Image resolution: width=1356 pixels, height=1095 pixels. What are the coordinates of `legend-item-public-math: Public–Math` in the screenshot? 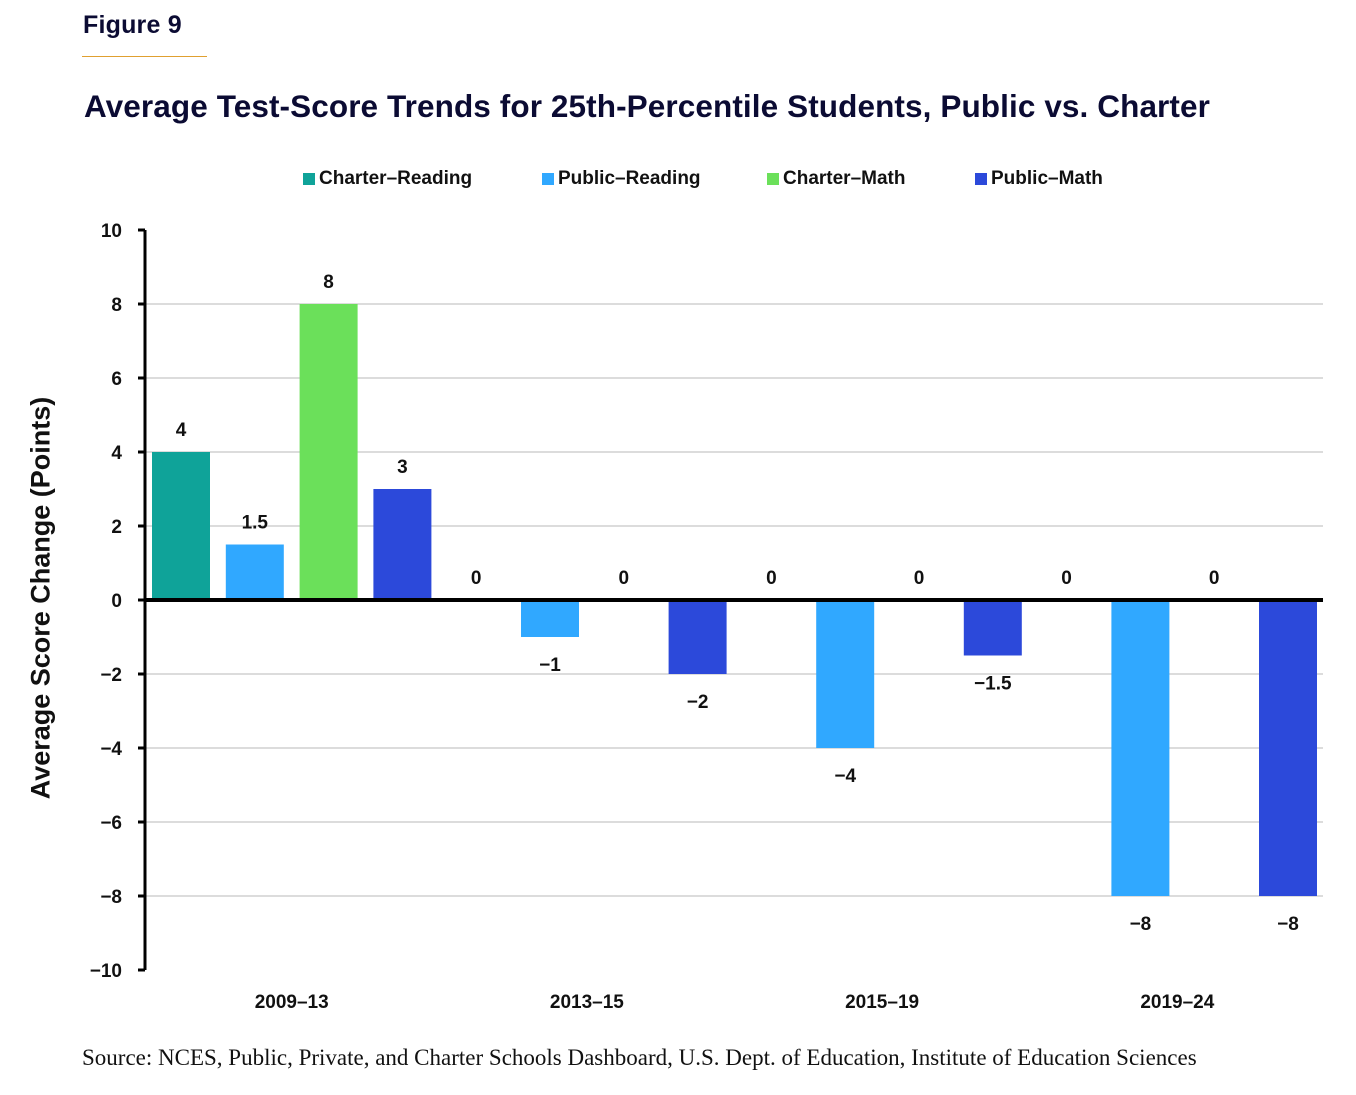 It's located at (1039, 179).